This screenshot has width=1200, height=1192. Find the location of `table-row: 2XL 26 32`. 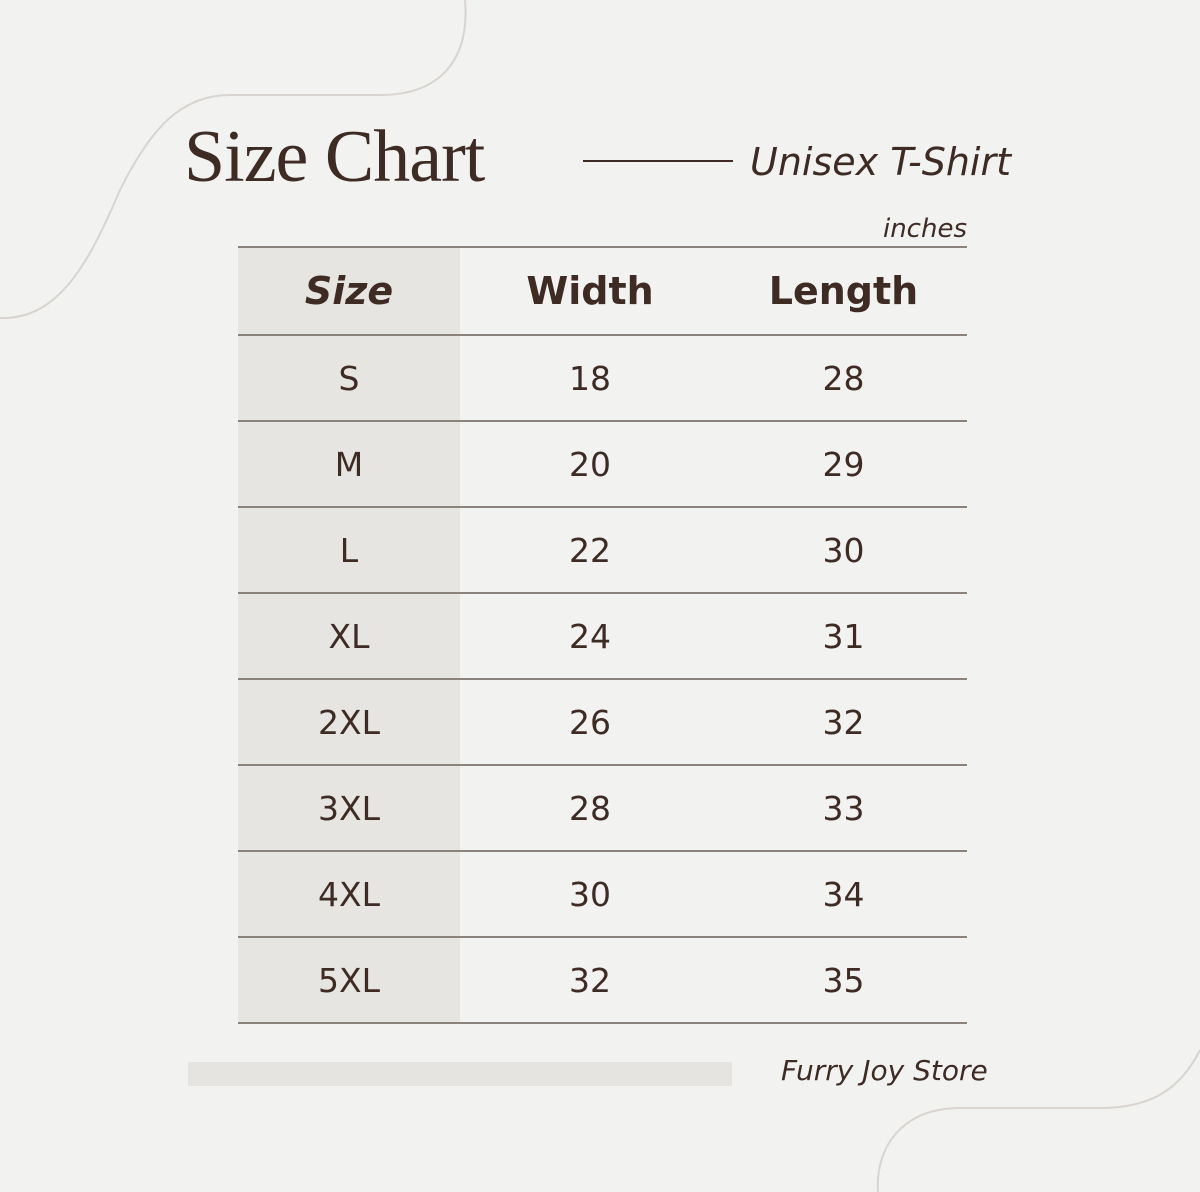

table-row: 2XL 26 32 is located at coordinates (602, 721).